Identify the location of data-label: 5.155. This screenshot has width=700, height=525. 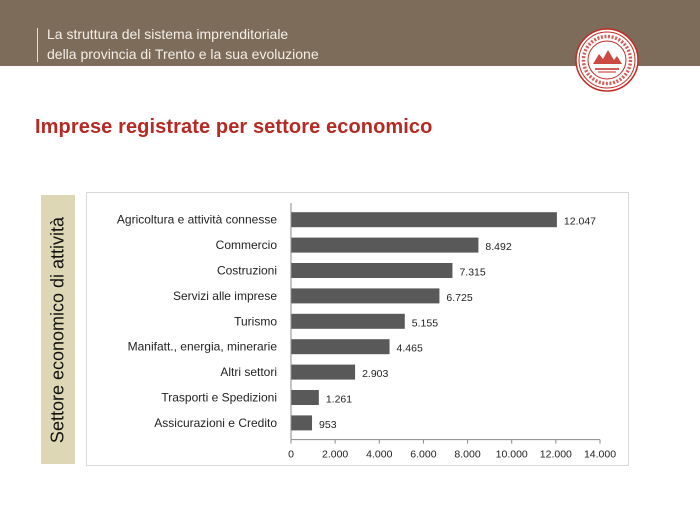
(425, 323).